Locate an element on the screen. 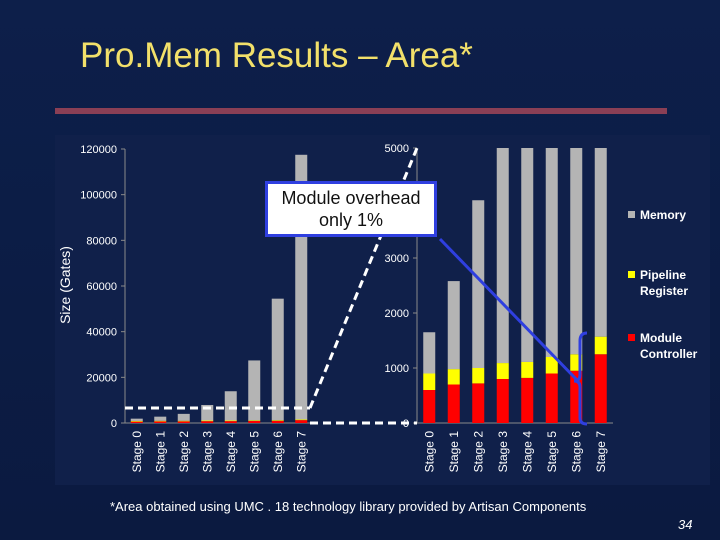 This screenshot has width=720, height=540. right-x-tick-label: Stage 5 is located at coordinates (552, 452).